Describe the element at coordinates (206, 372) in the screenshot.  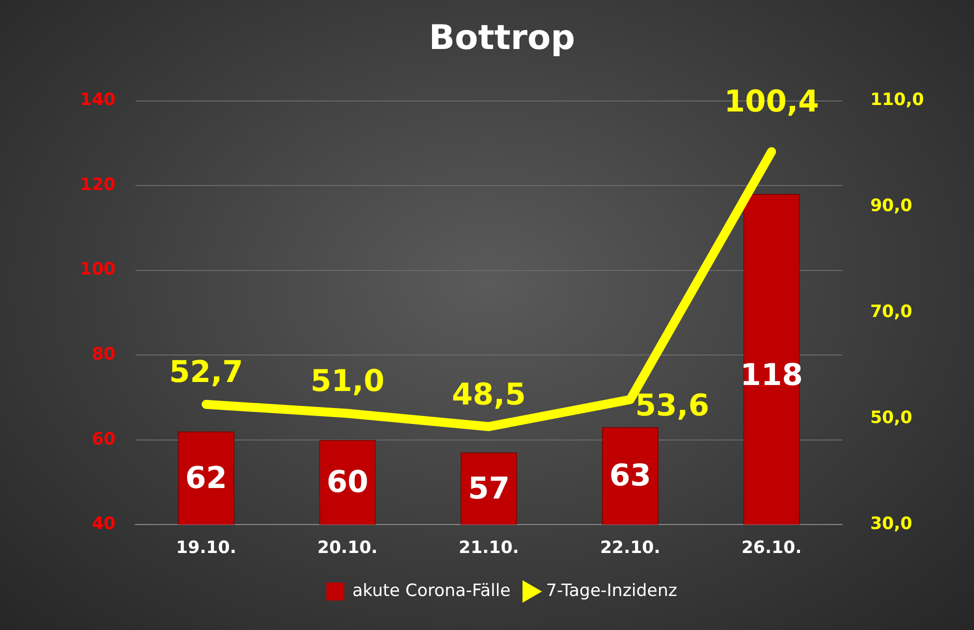
I see `data-label: 52,7` at that location.